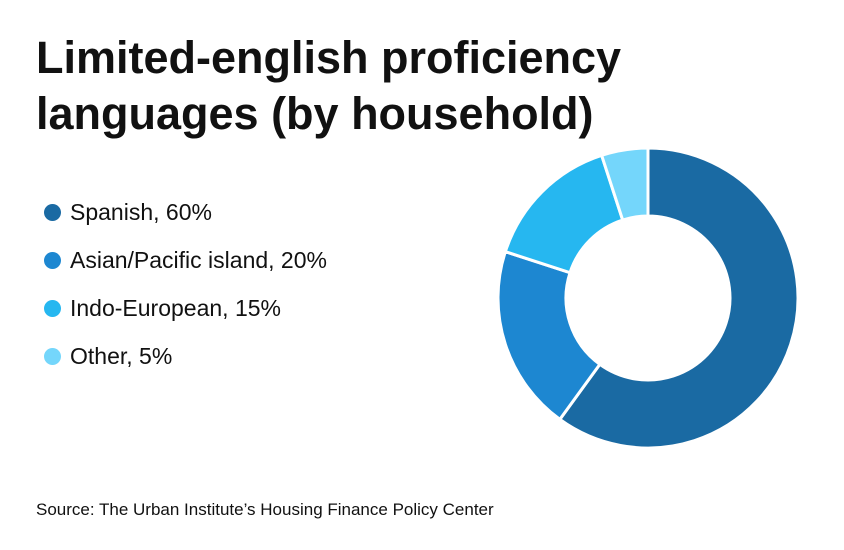  I want to click on legend-label-asian-pacific: Asian/Pacific island, 20%, so click(198, 259).